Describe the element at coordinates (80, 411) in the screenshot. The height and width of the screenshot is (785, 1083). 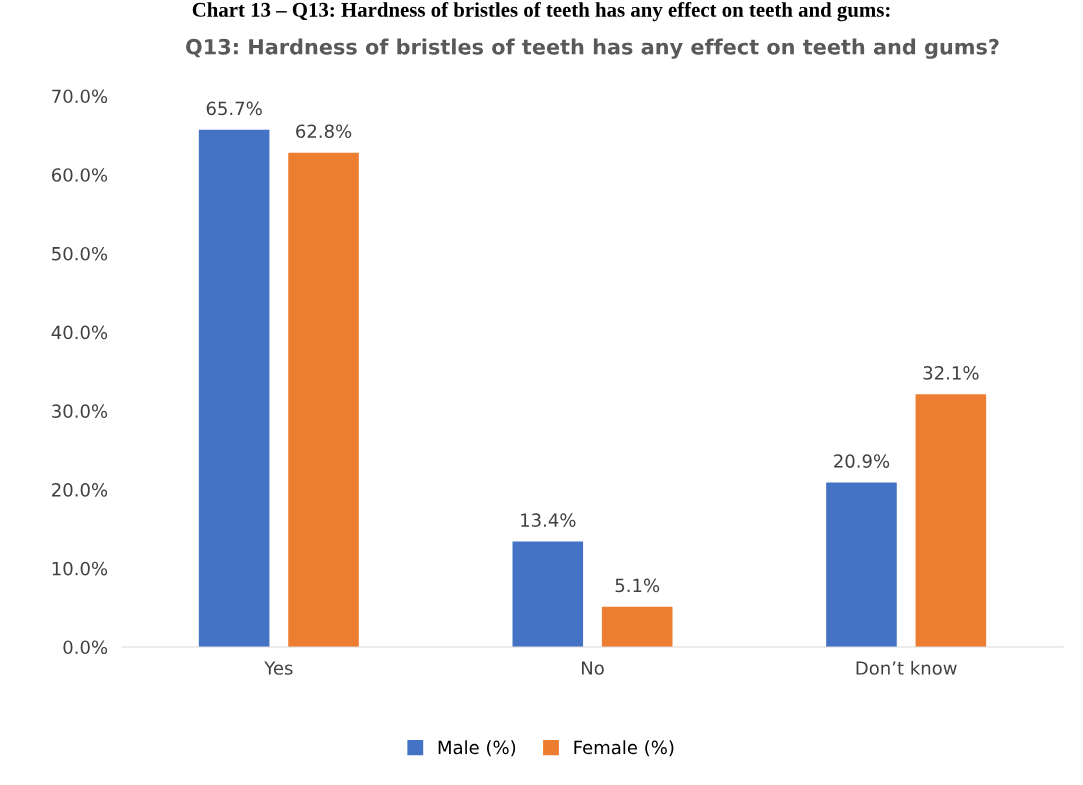
I see `y-tick-label: 30.0%` at that location.